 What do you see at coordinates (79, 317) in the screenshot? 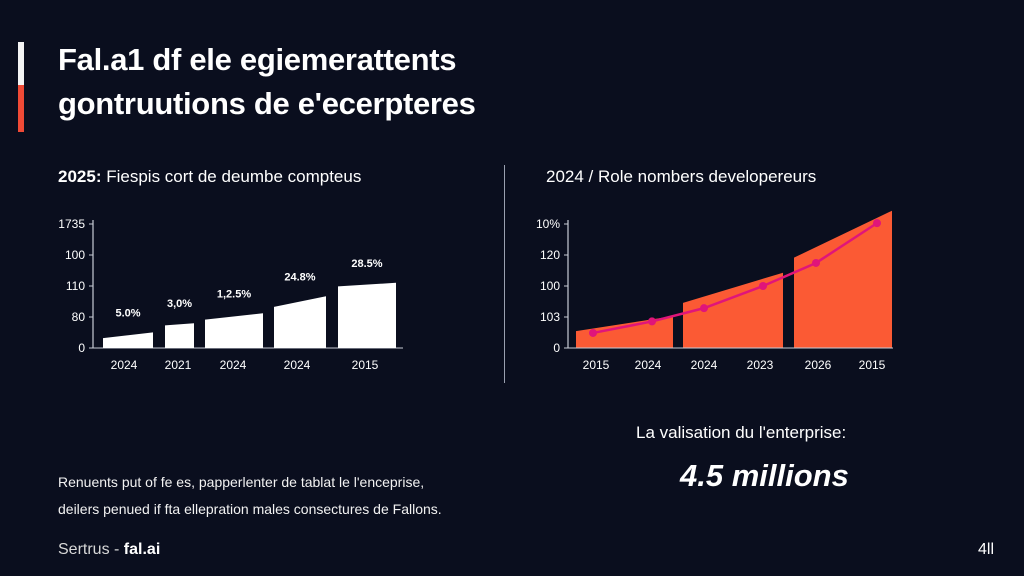
I see `left-y-tick-label: 80` at bounding box center [79, 317].